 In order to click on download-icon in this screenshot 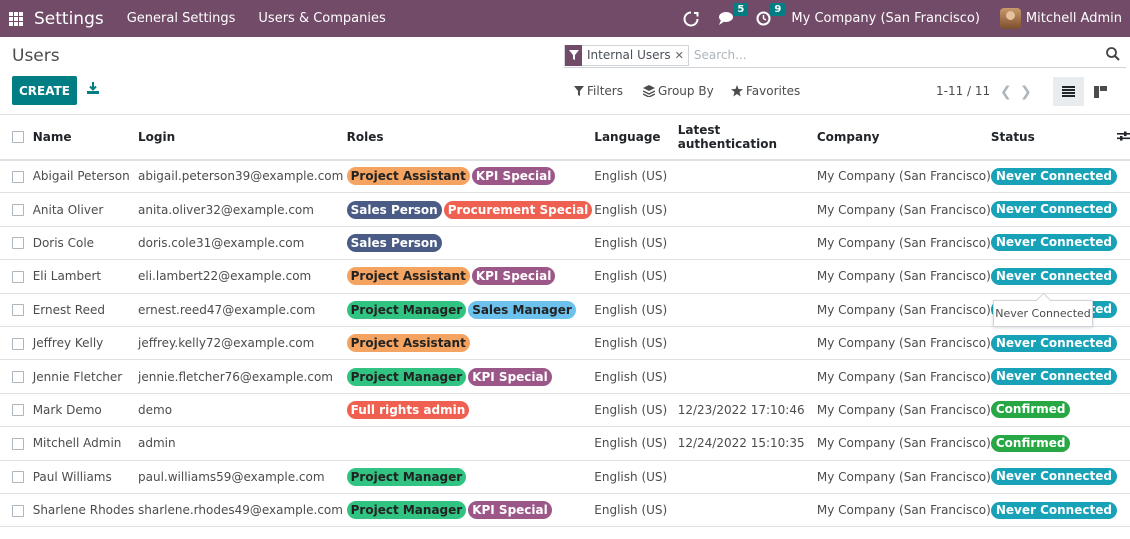, I will do `click(93, 90)`.